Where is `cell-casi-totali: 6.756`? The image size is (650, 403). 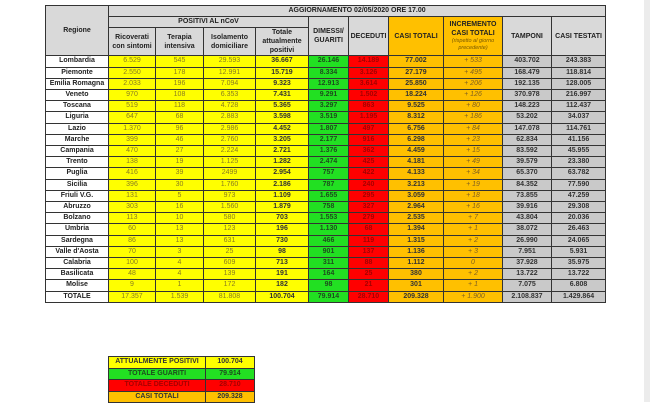
cell-casi-totali: 6.756 is located at coordinates (416, 128).